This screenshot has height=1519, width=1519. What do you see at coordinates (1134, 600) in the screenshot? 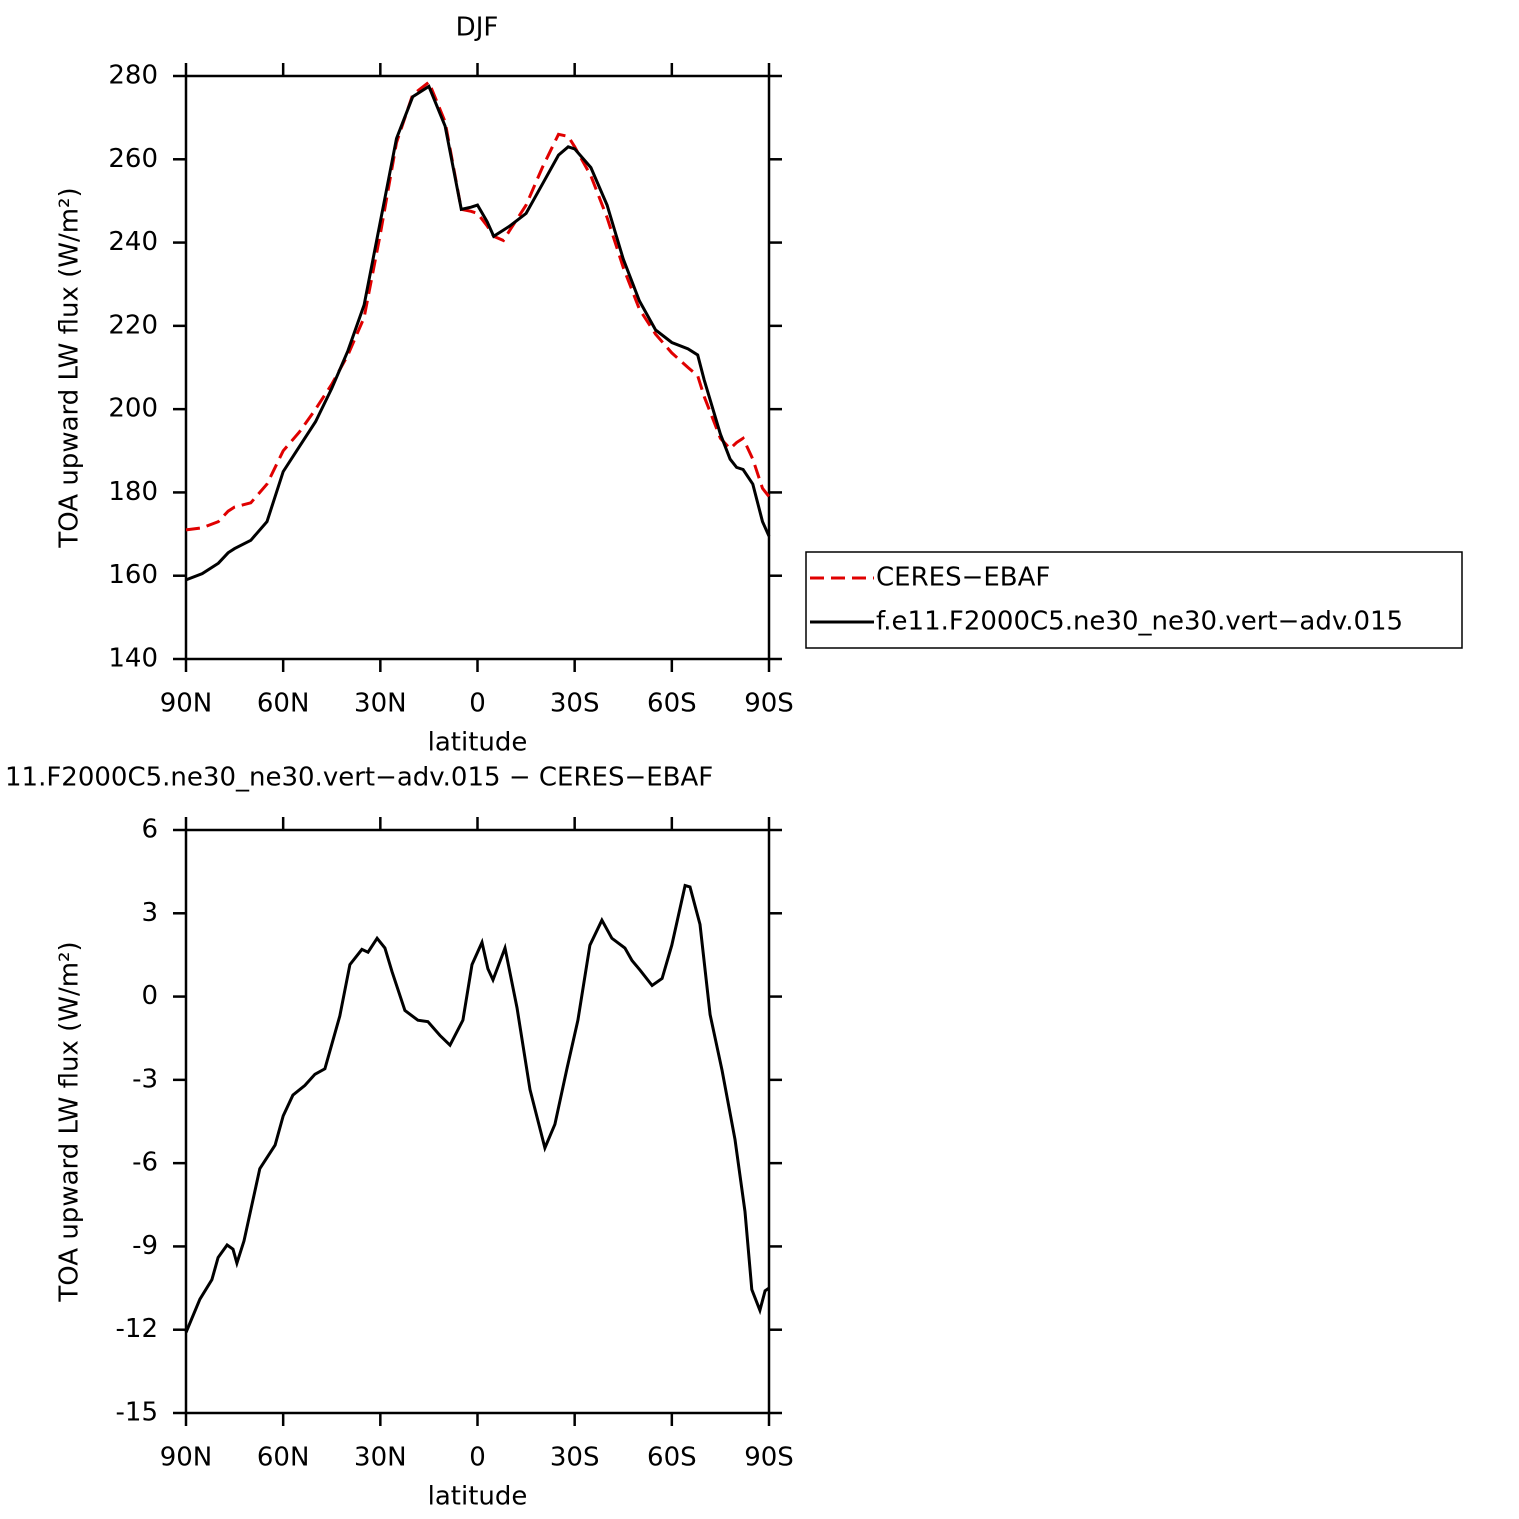
I see `legend-box` at bounding box center [1134, 600].